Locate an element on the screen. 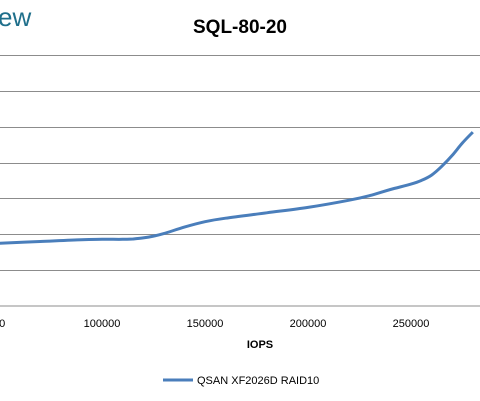 The height and width of the screenshot is (401, 480). legend-label: QSAN XF2026D RAID10 is located at coordinates (258, 381).